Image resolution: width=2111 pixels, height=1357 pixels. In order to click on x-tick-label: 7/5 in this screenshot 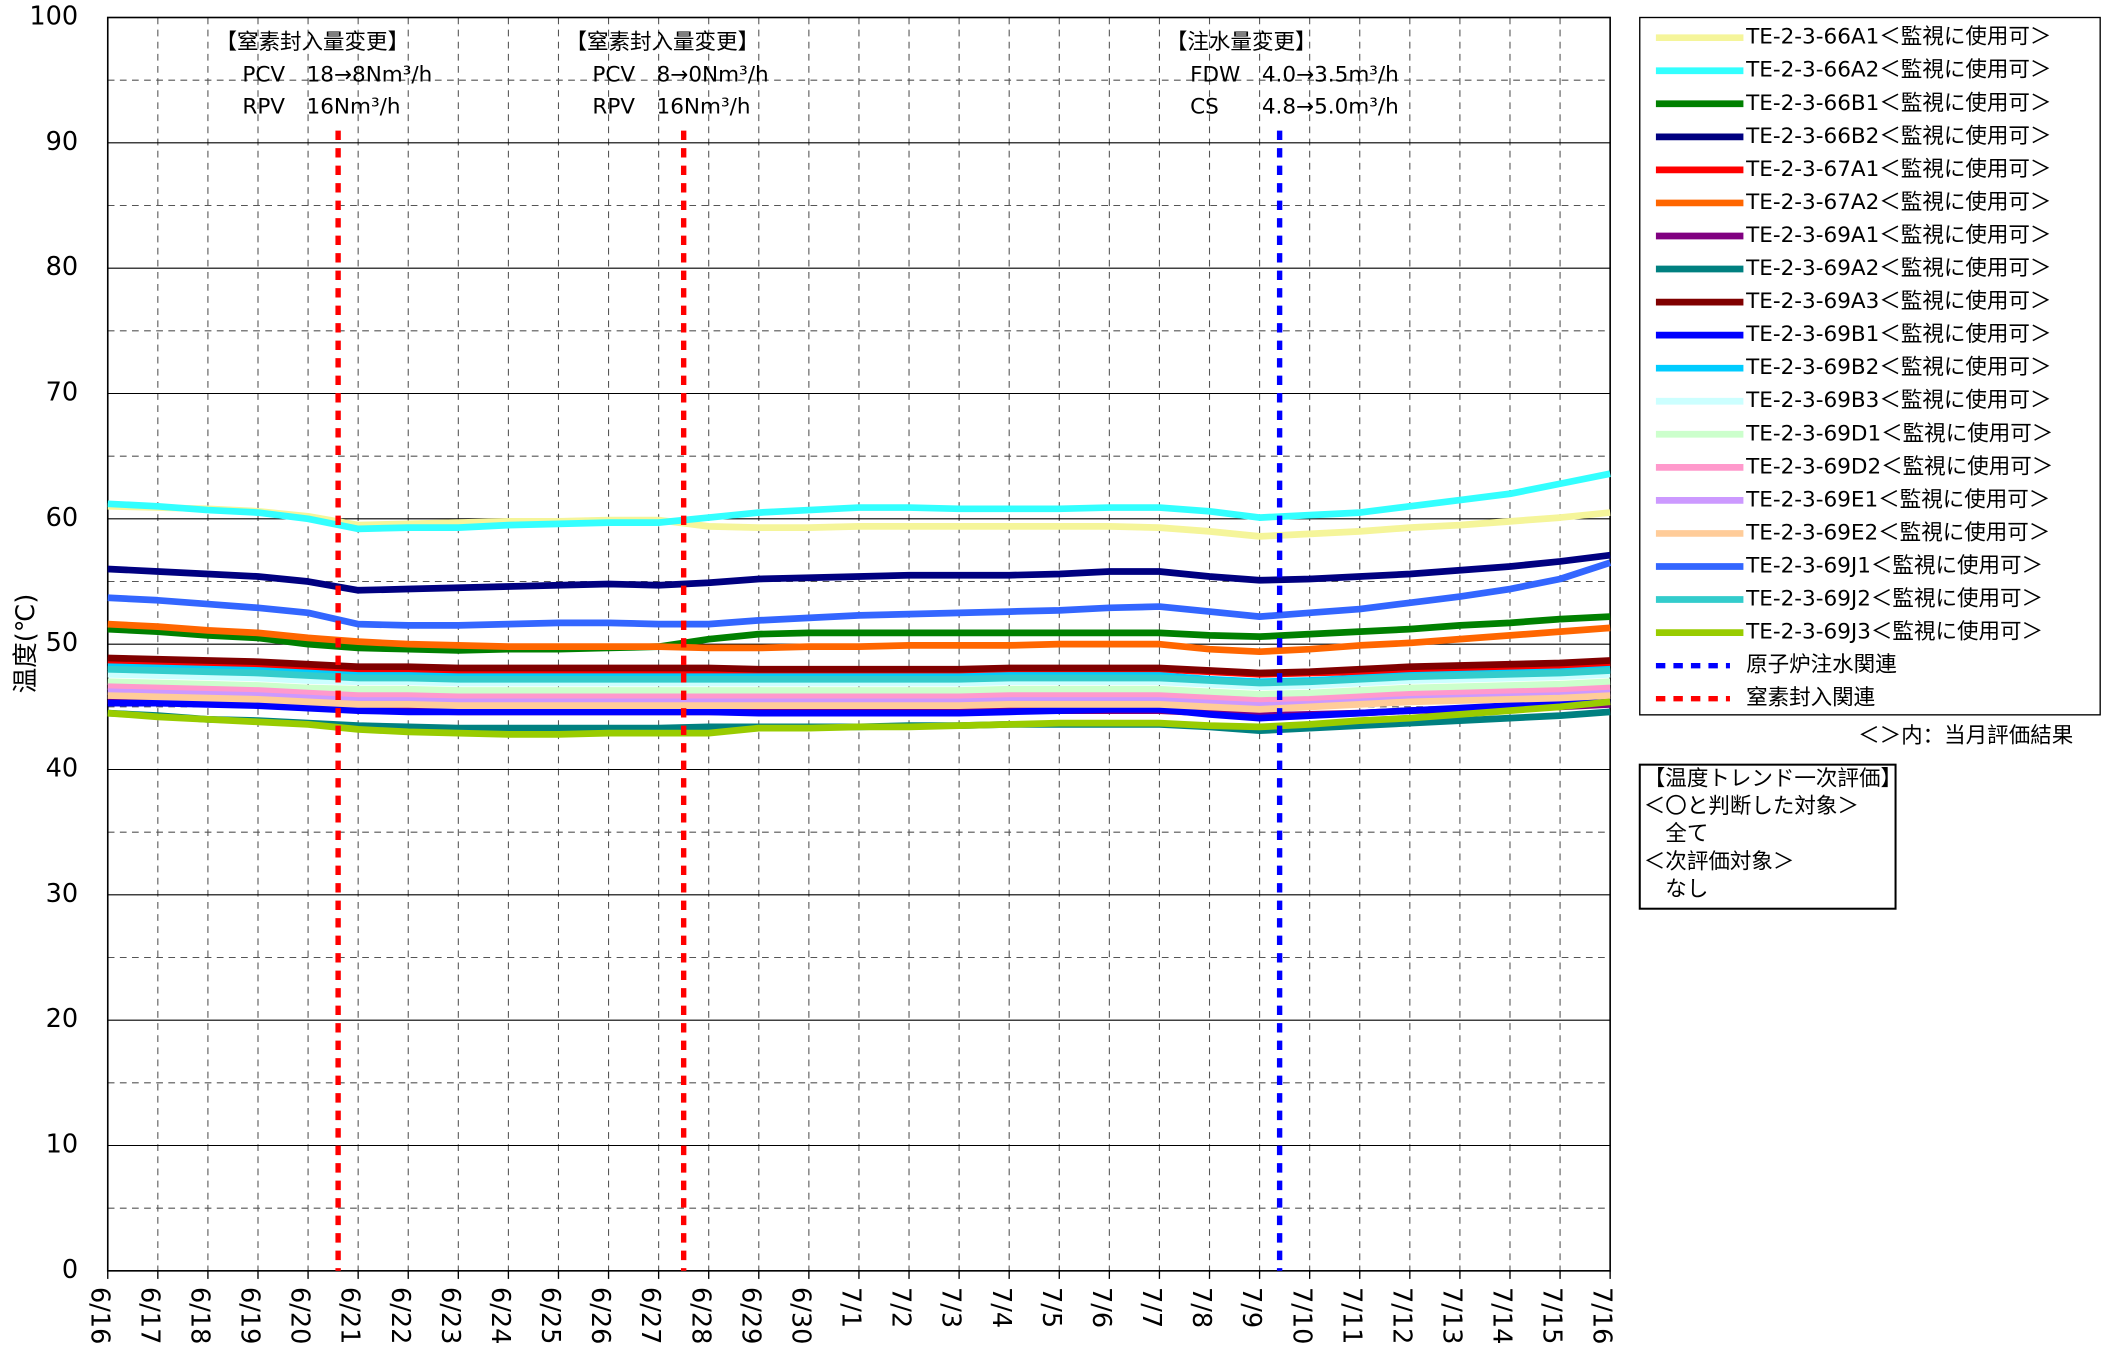, I will do `click(1051, 1307)`.